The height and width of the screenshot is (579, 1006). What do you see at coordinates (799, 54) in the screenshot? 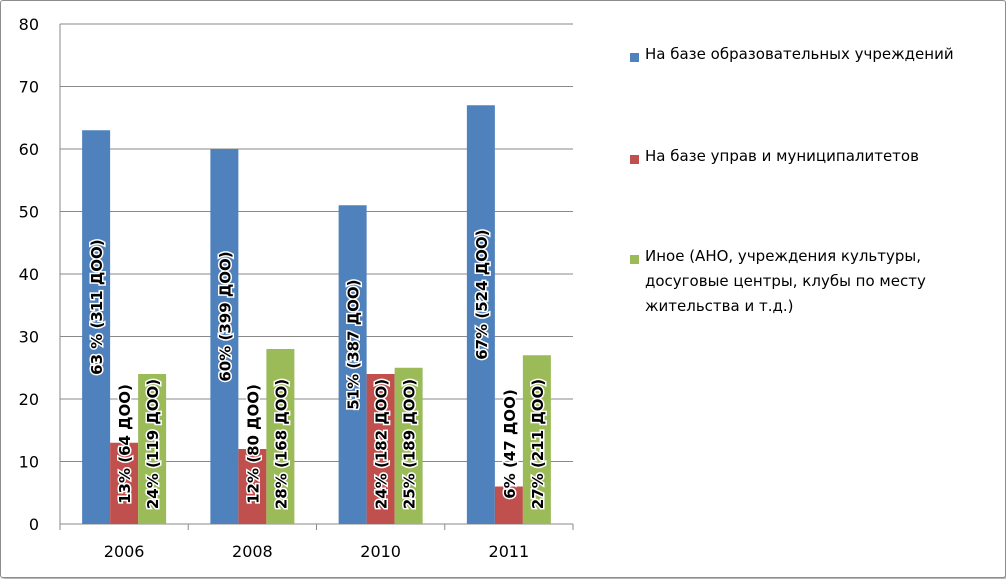
I see `legend-label-education: На базе образовательных учреждений` at bounding box center [799, 54].